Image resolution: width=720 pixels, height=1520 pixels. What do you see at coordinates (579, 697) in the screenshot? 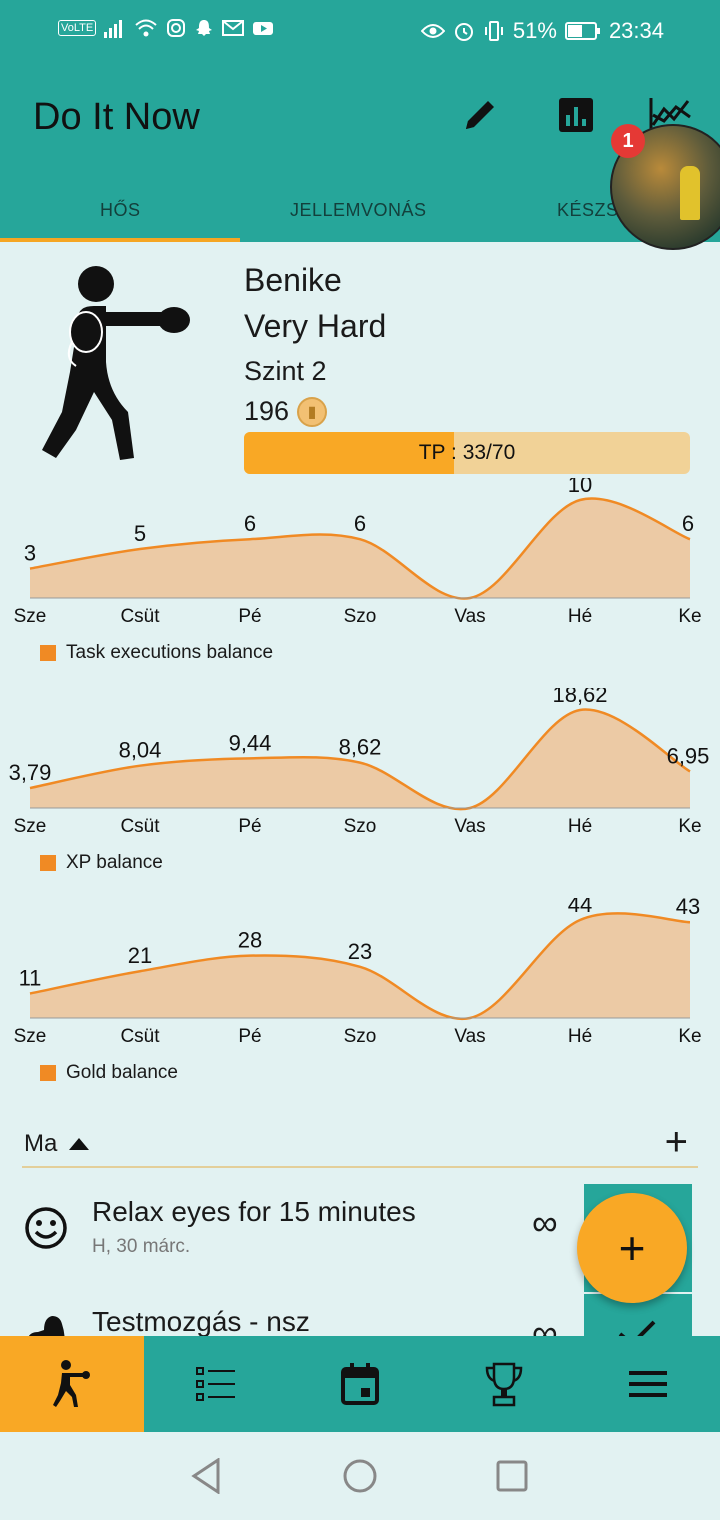
I see `data-label: 18,62` at bounding box center [579, 697].